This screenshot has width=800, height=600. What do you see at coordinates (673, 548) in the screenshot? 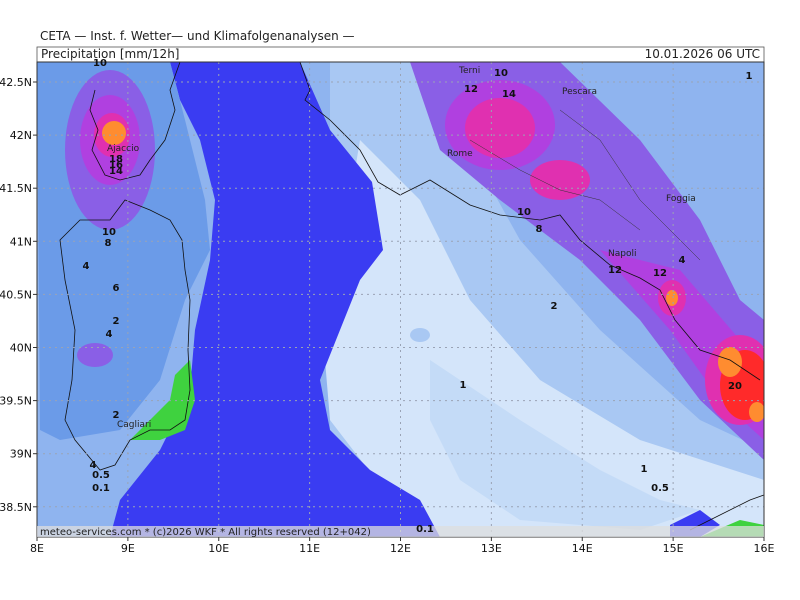
I see `lon-label: 15E` at bounding box center [673, 548].